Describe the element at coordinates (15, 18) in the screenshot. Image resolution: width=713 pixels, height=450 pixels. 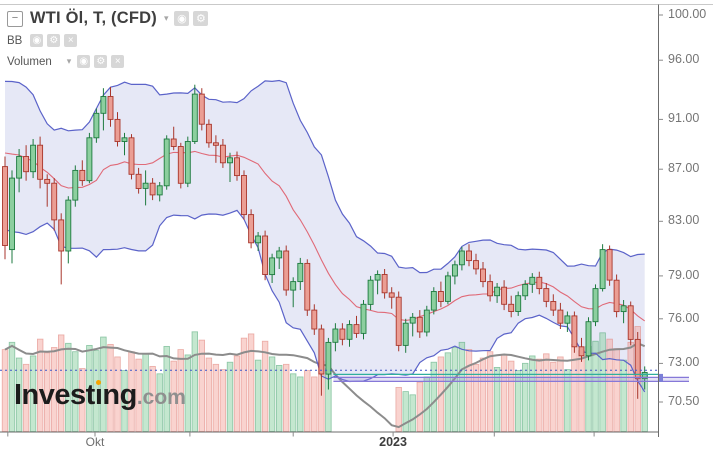
I see `collapse-chart-button: −` at that location.